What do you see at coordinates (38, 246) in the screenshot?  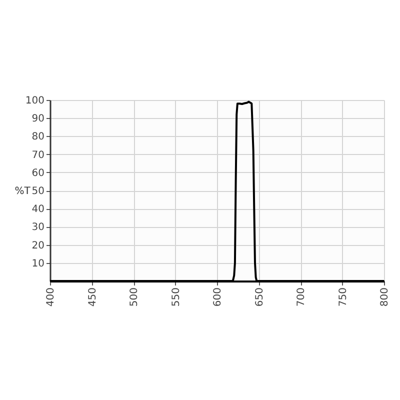 I see `y-tick-label: 20` at bounding box center [38, 246].